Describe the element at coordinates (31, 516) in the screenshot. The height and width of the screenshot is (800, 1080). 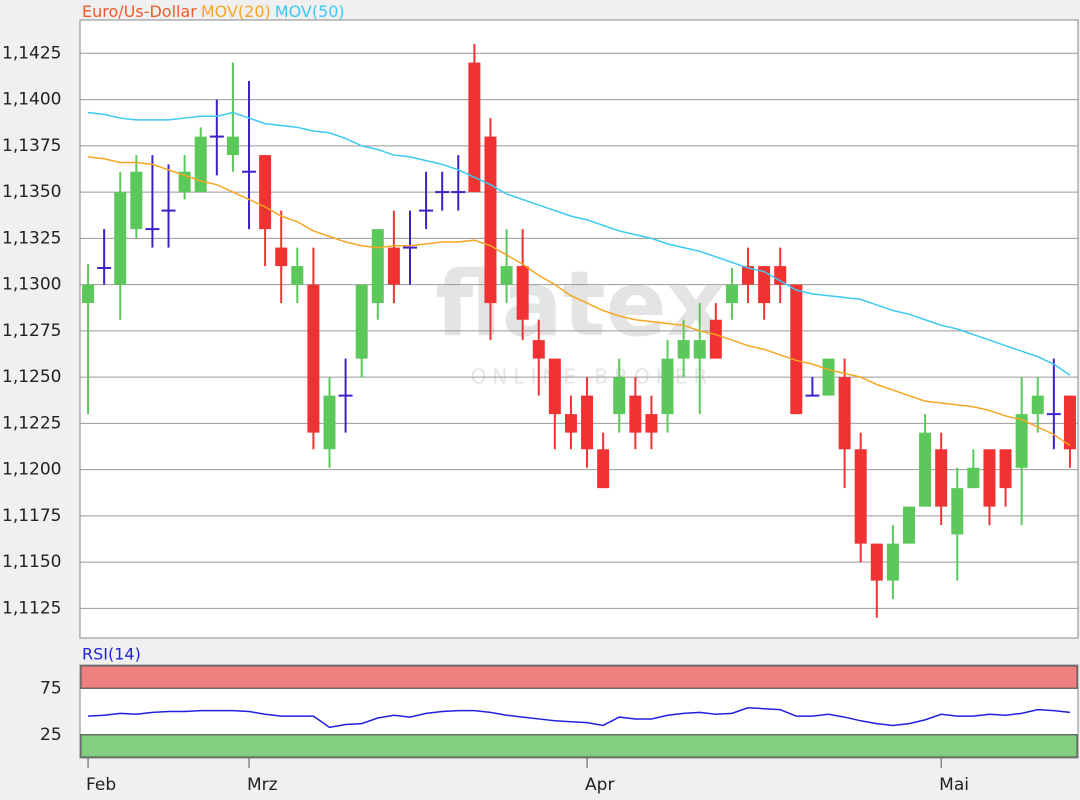
I see `y-tick-label: 1,1175` at that location.